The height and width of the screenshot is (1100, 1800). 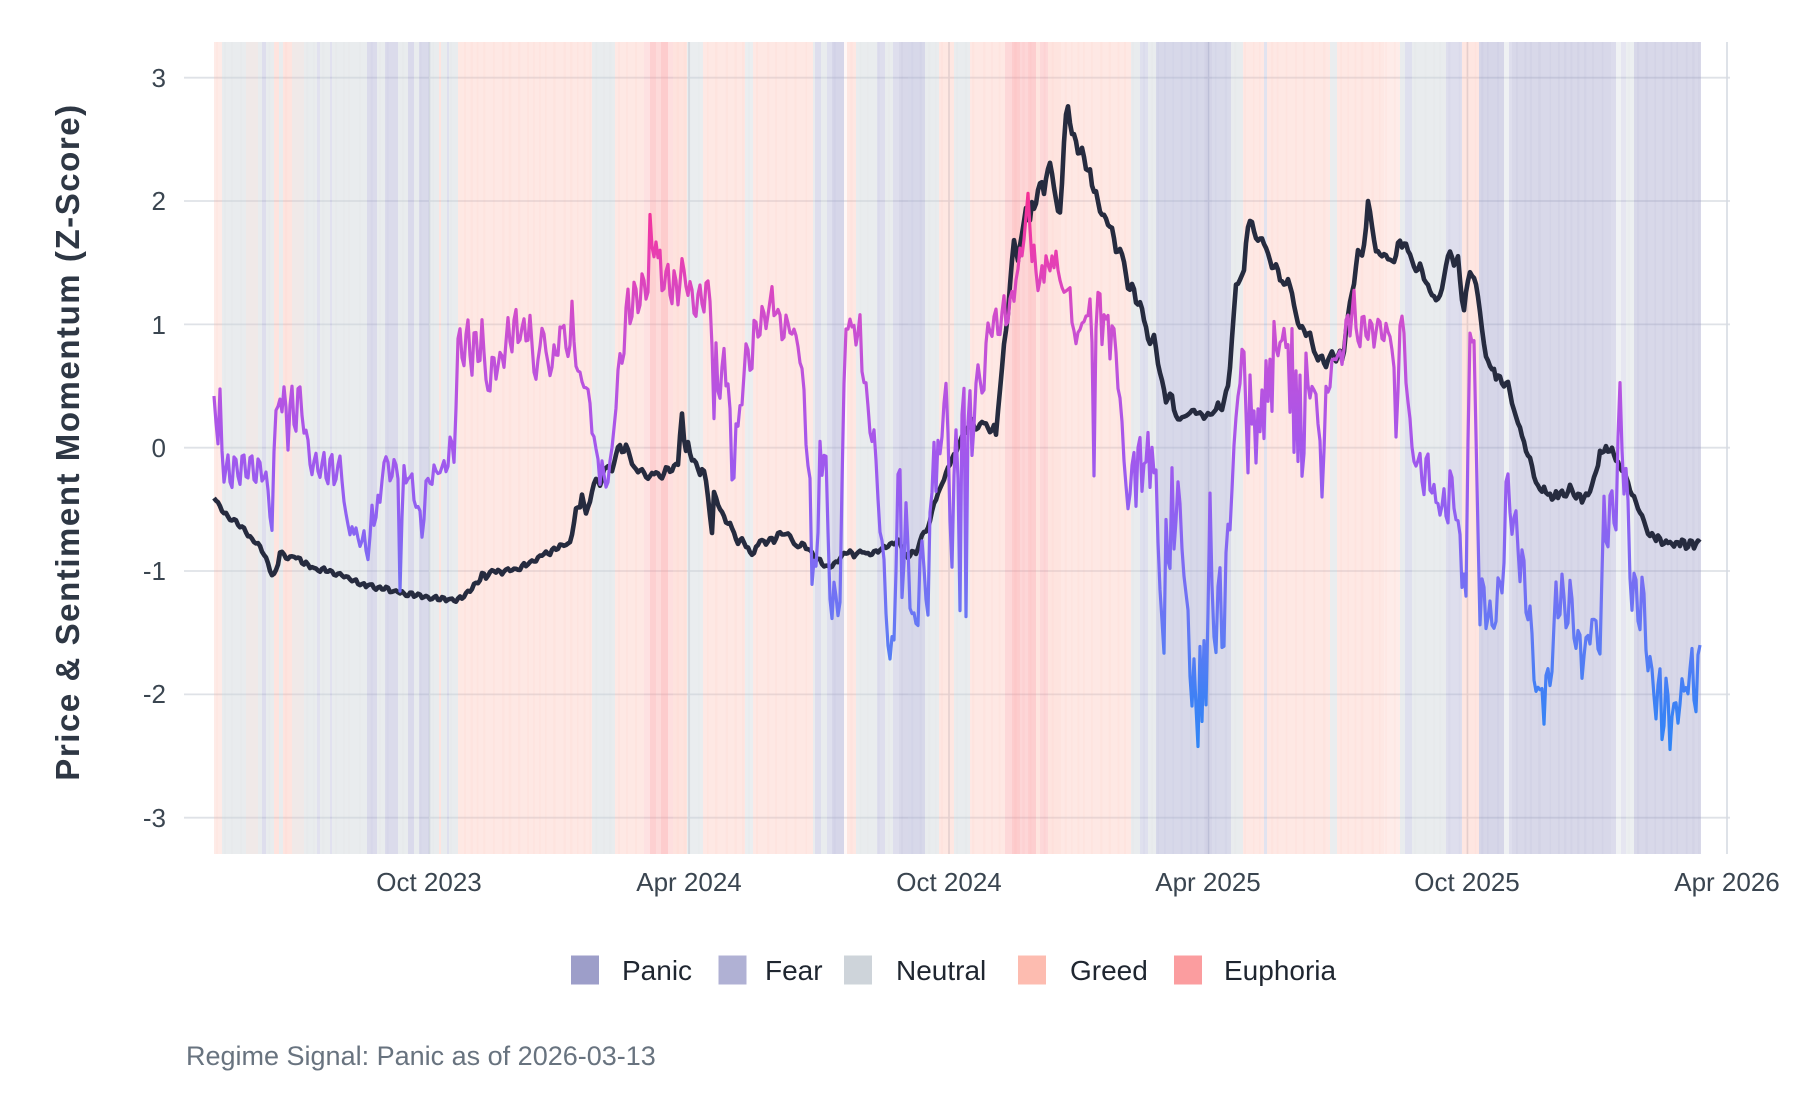 What do you see at coordinates (949, 882) in the screenshot?
I see `svg-text: Oct 2024` at bounding box center [949, 882].